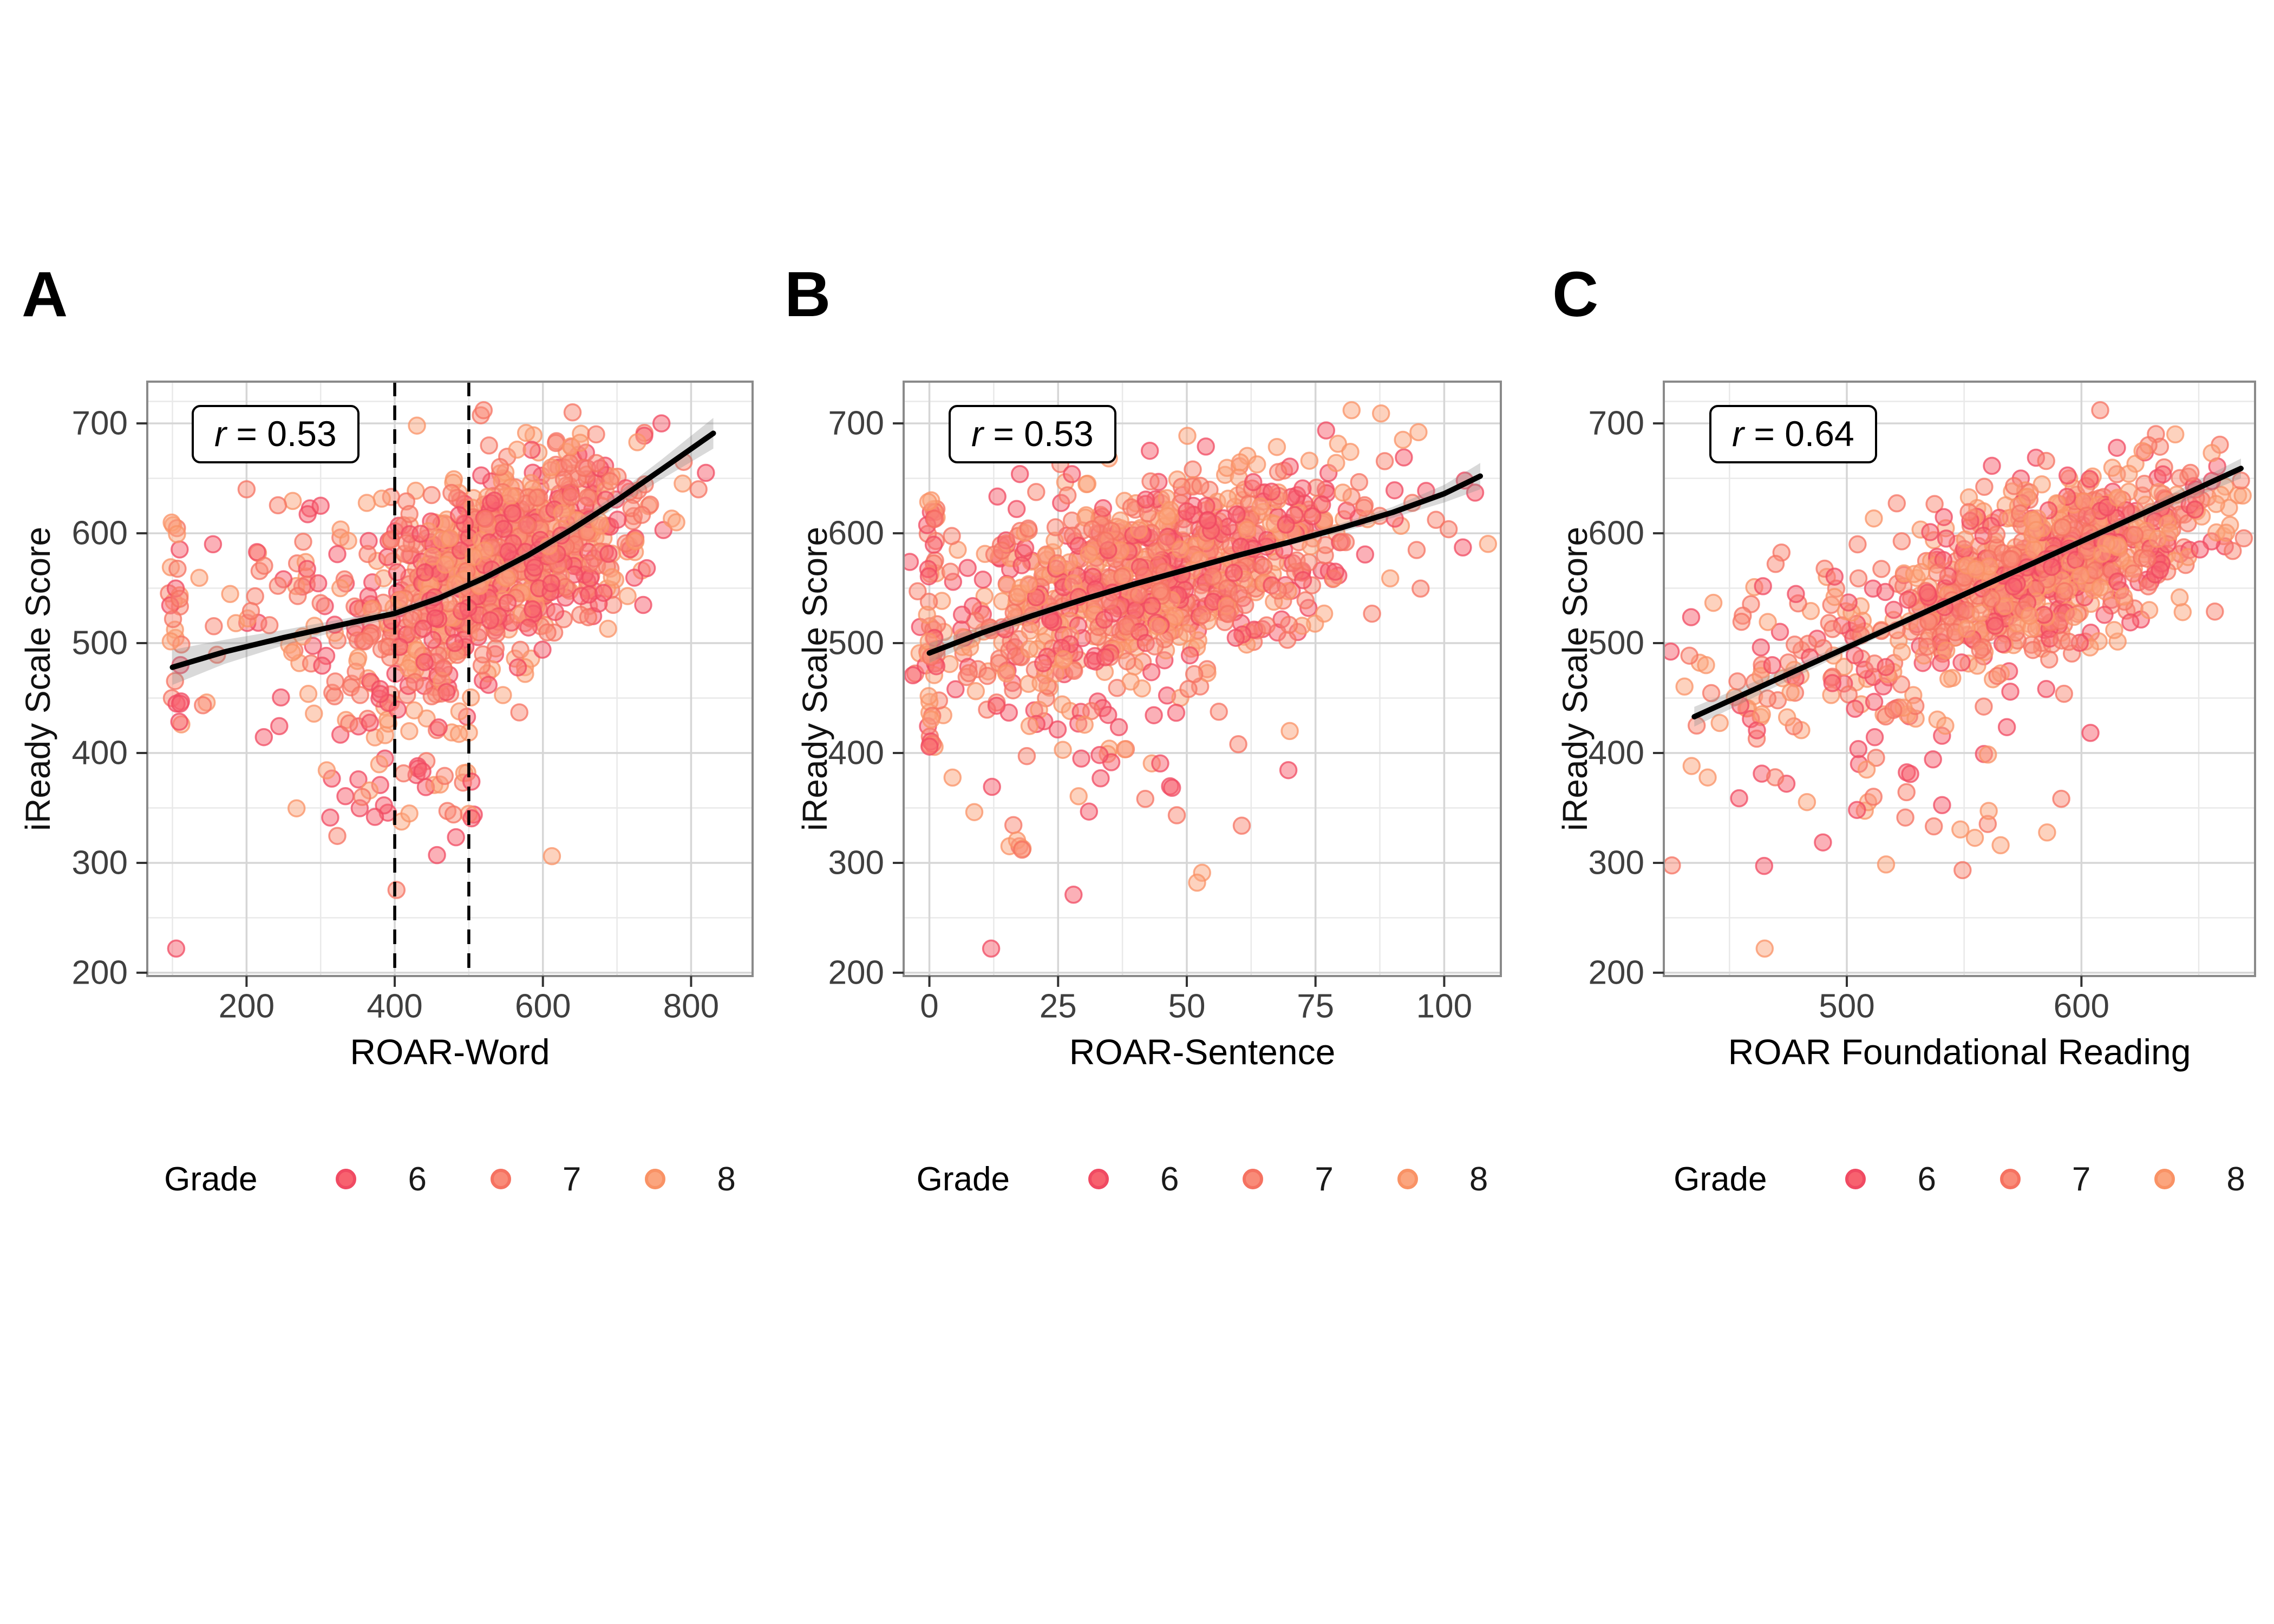  What do you see at coordinates (572, 1179) in the screenshot?
I see `legend-label: 7` at bounding box center [572, 1179].